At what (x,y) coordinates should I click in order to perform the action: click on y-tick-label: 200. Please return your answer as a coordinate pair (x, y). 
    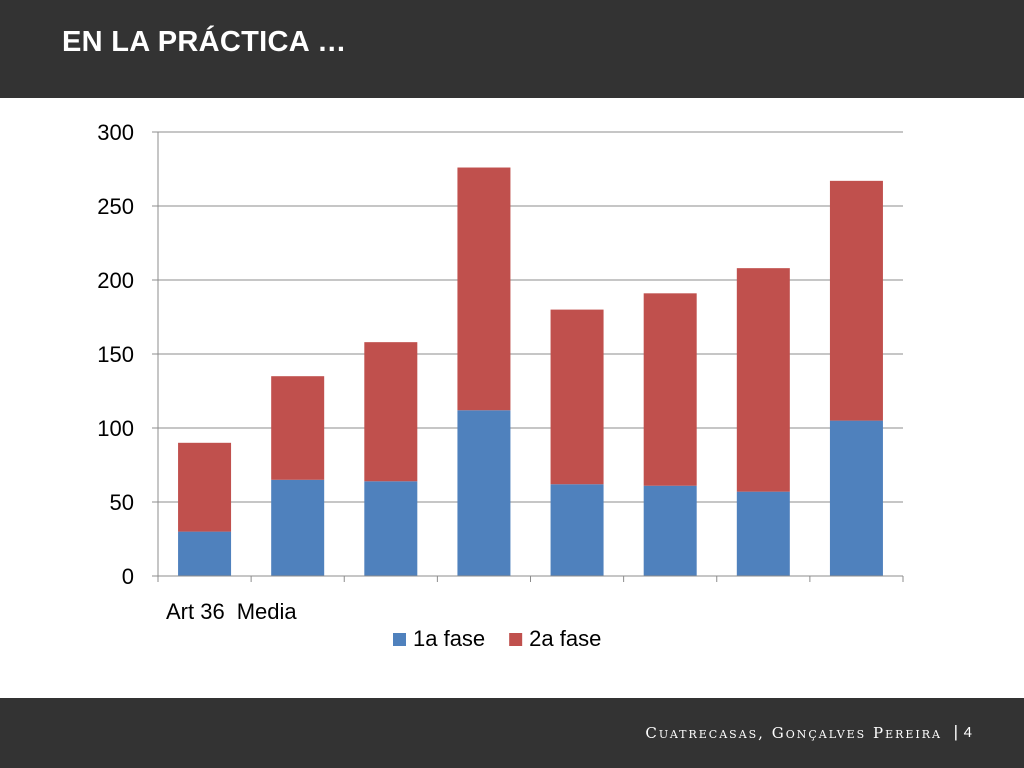
    Looking at the image, I should click on (115, 280).